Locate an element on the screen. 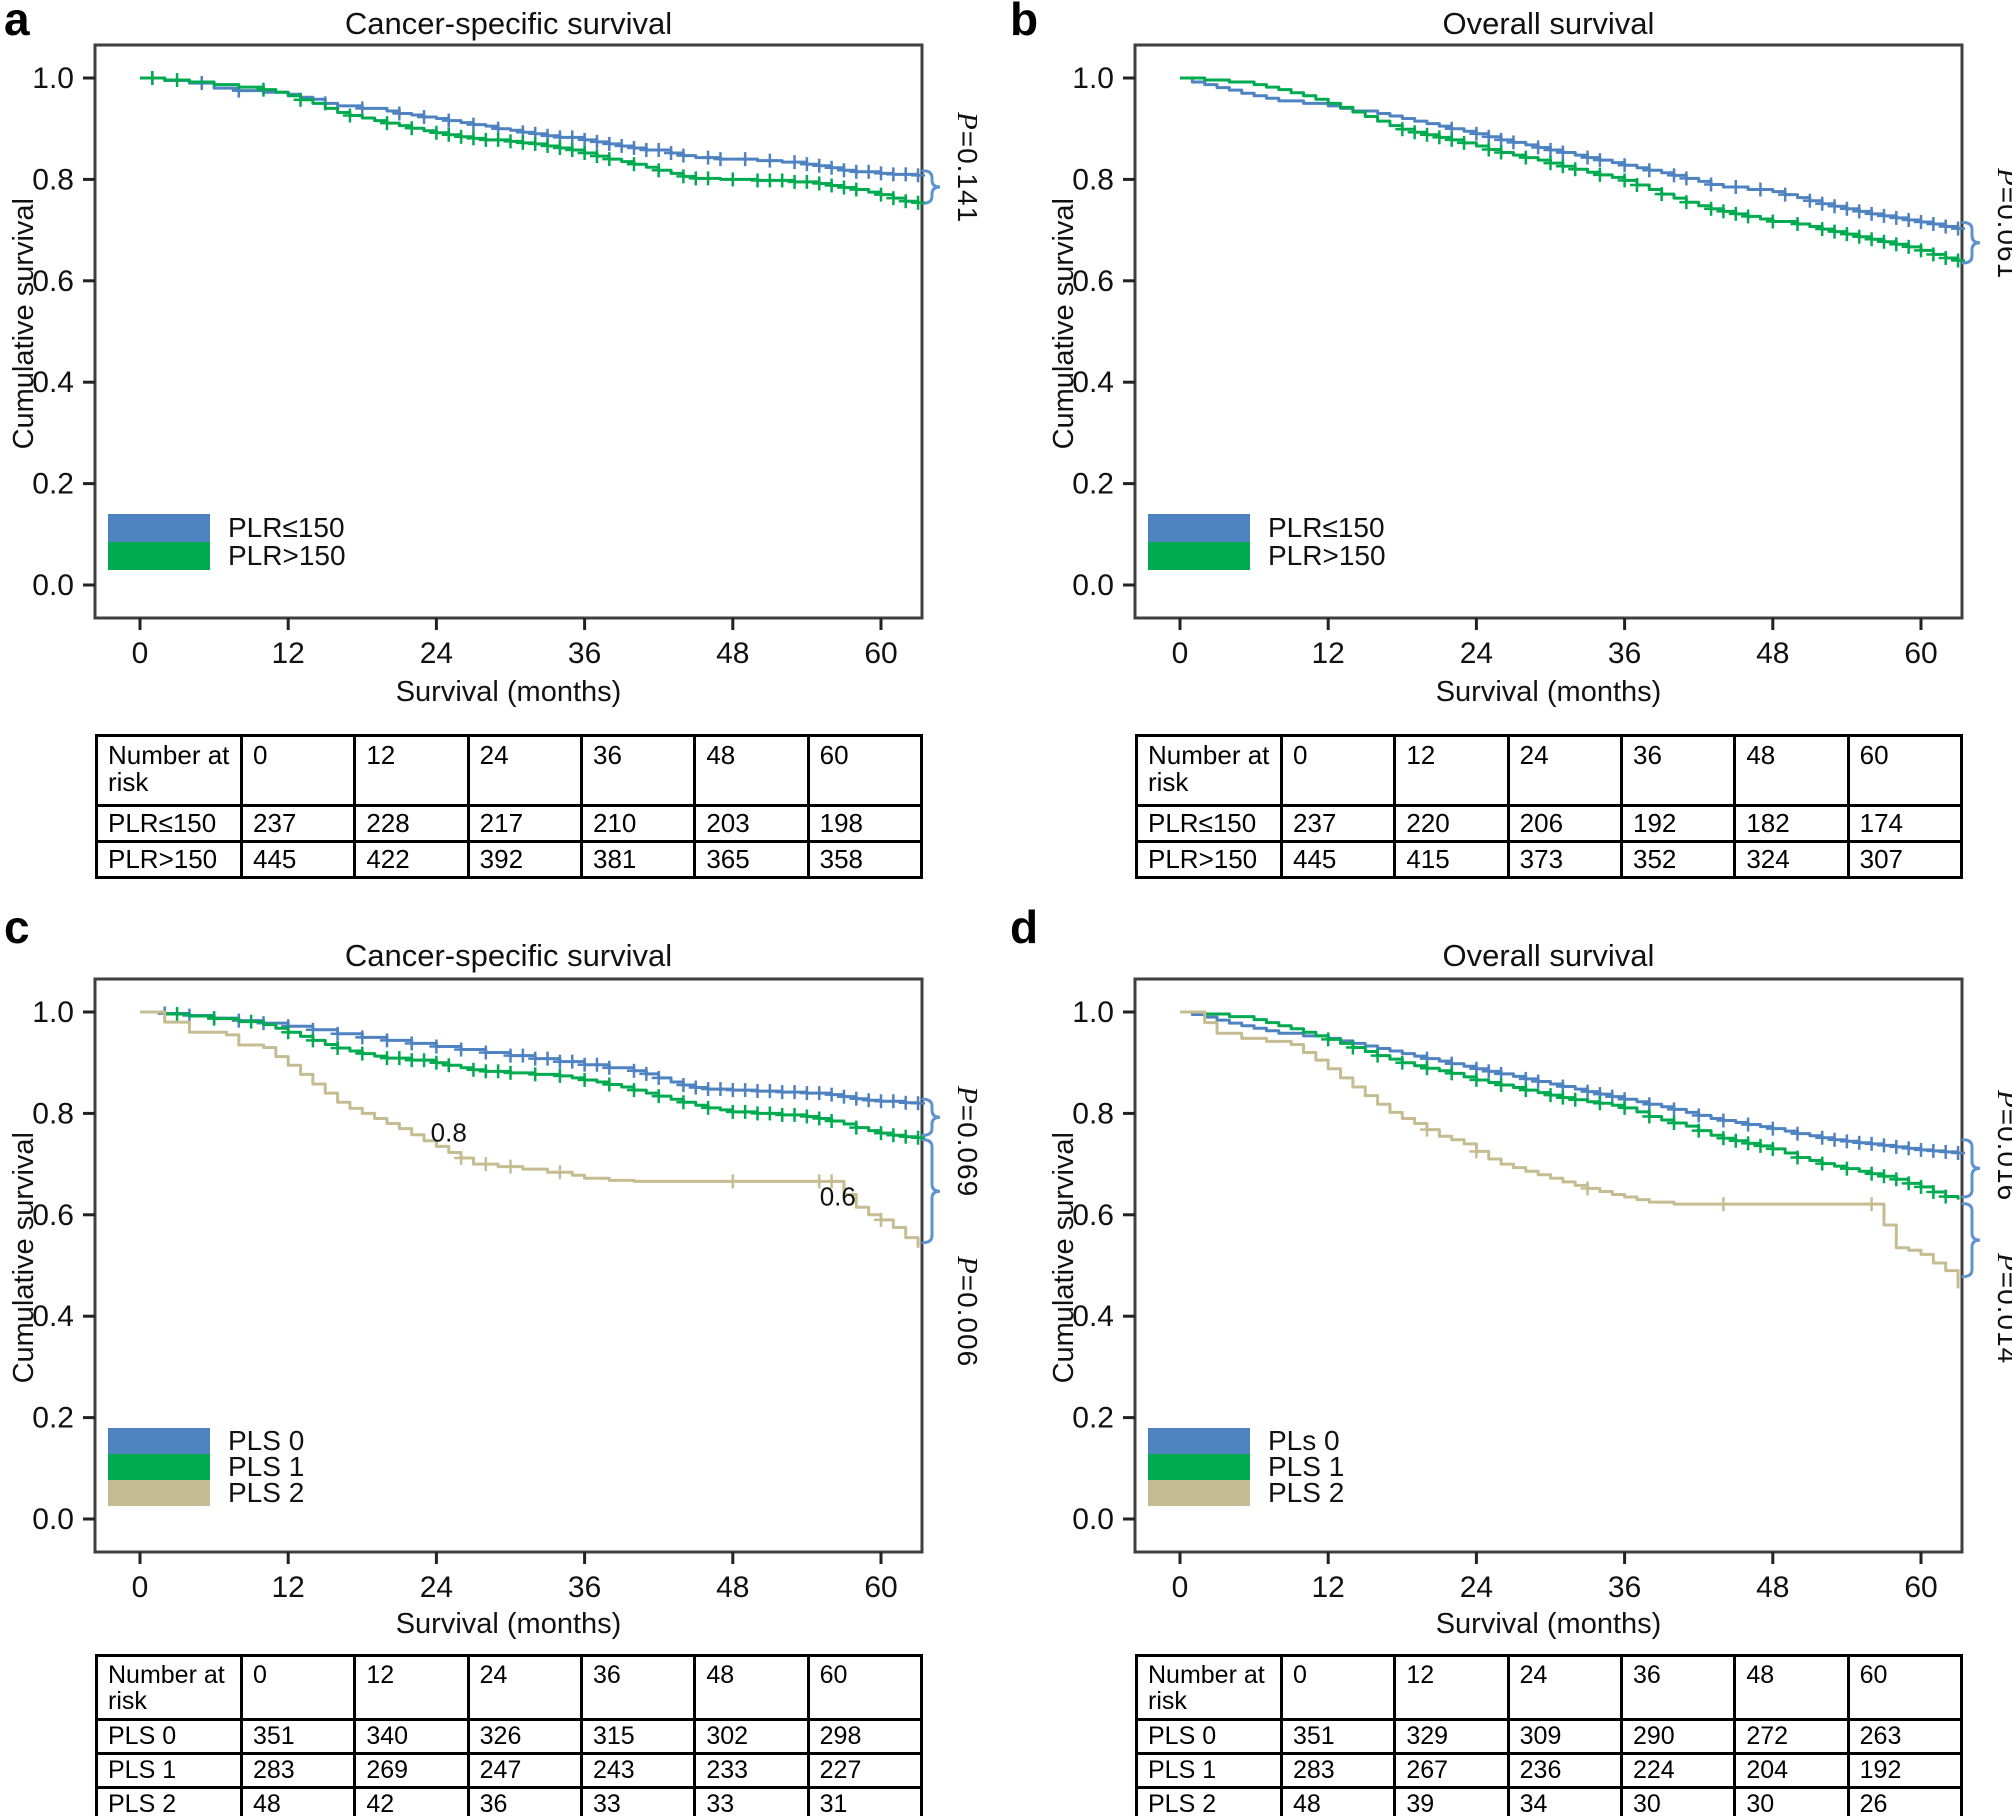 Image resolution: width=2012 pixels, height=1816 pixels. risk-count: 198 is located at coordinates (865, 823).